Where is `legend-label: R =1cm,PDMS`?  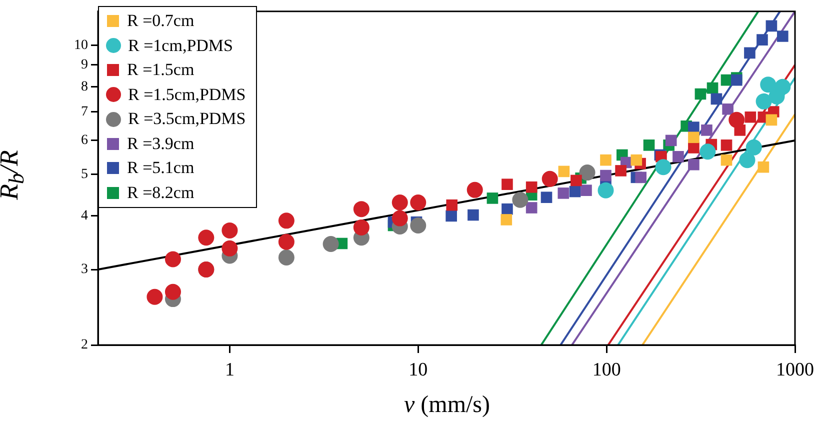 legend-label: R =1cm,PDMS is located at coordinates (180, 45).